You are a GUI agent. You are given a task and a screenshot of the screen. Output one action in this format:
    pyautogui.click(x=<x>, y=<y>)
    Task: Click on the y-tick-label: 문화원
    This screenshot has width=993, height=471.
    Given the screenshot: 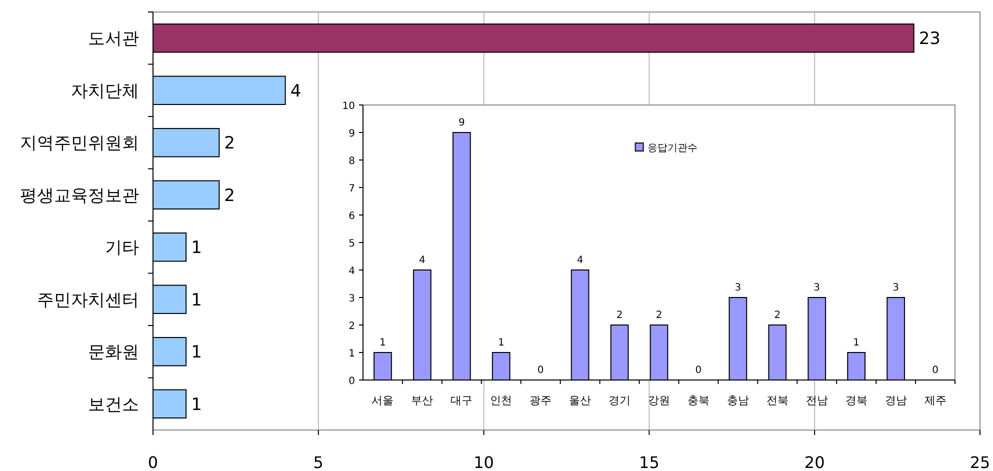 What is the action you would take?
    pyautogui.click(x=113, y=352)
    